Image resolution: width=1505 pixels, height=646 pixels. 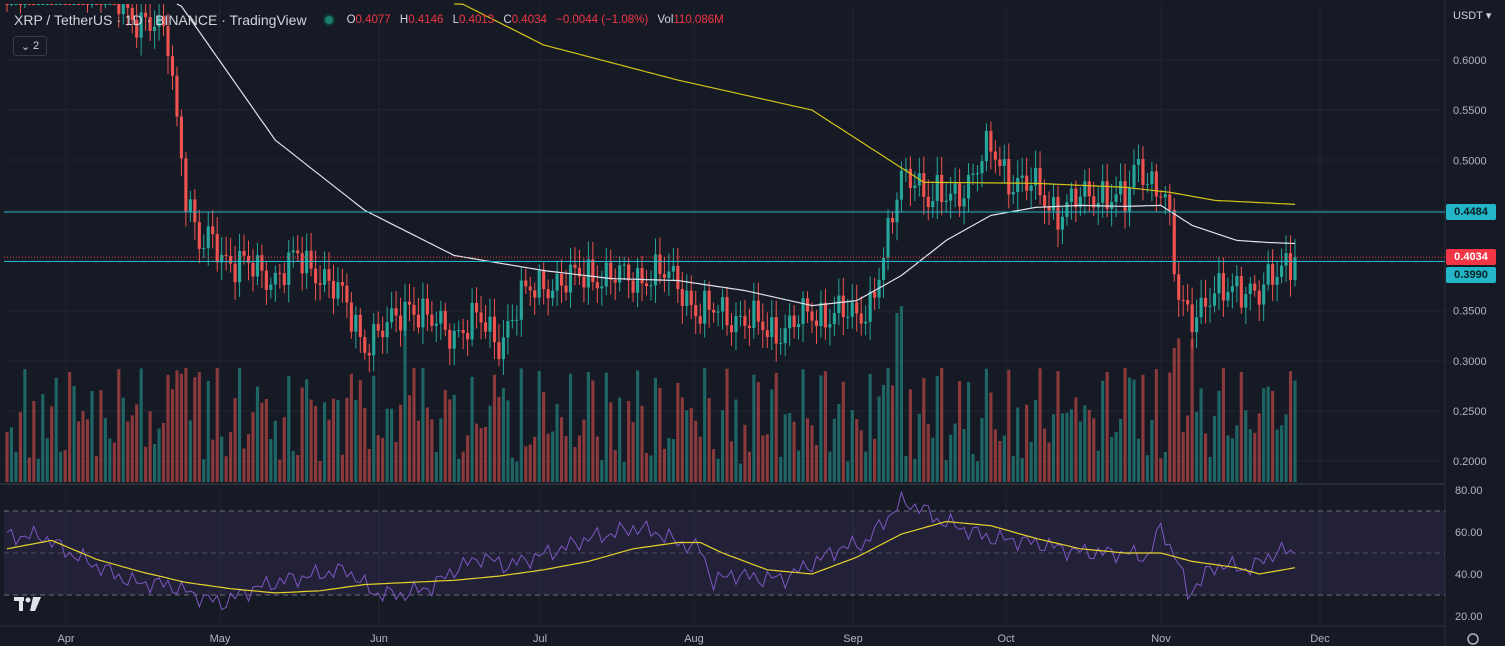 I want to click on gear-icon, so click(x=1473, y=639).